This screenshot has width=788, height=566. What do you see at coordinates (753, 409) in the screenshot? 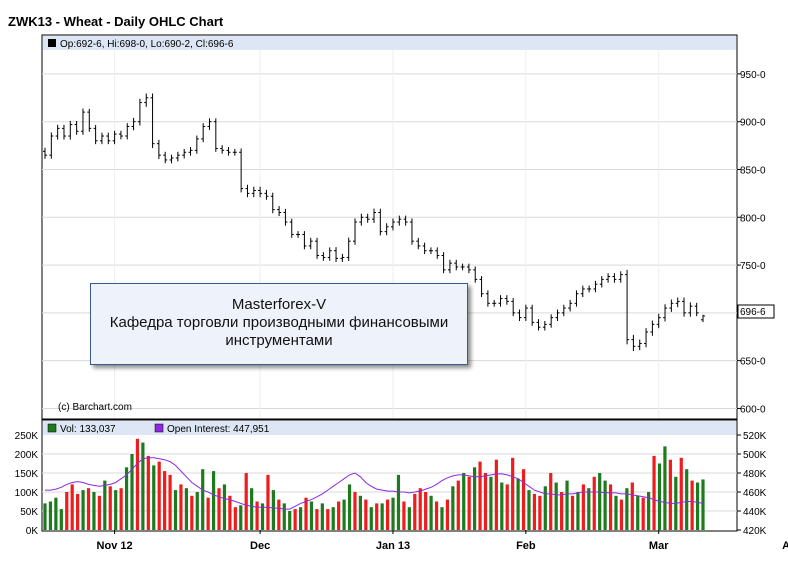
I see `price-tick-label: 600-0` at bounding box center [753, 409].